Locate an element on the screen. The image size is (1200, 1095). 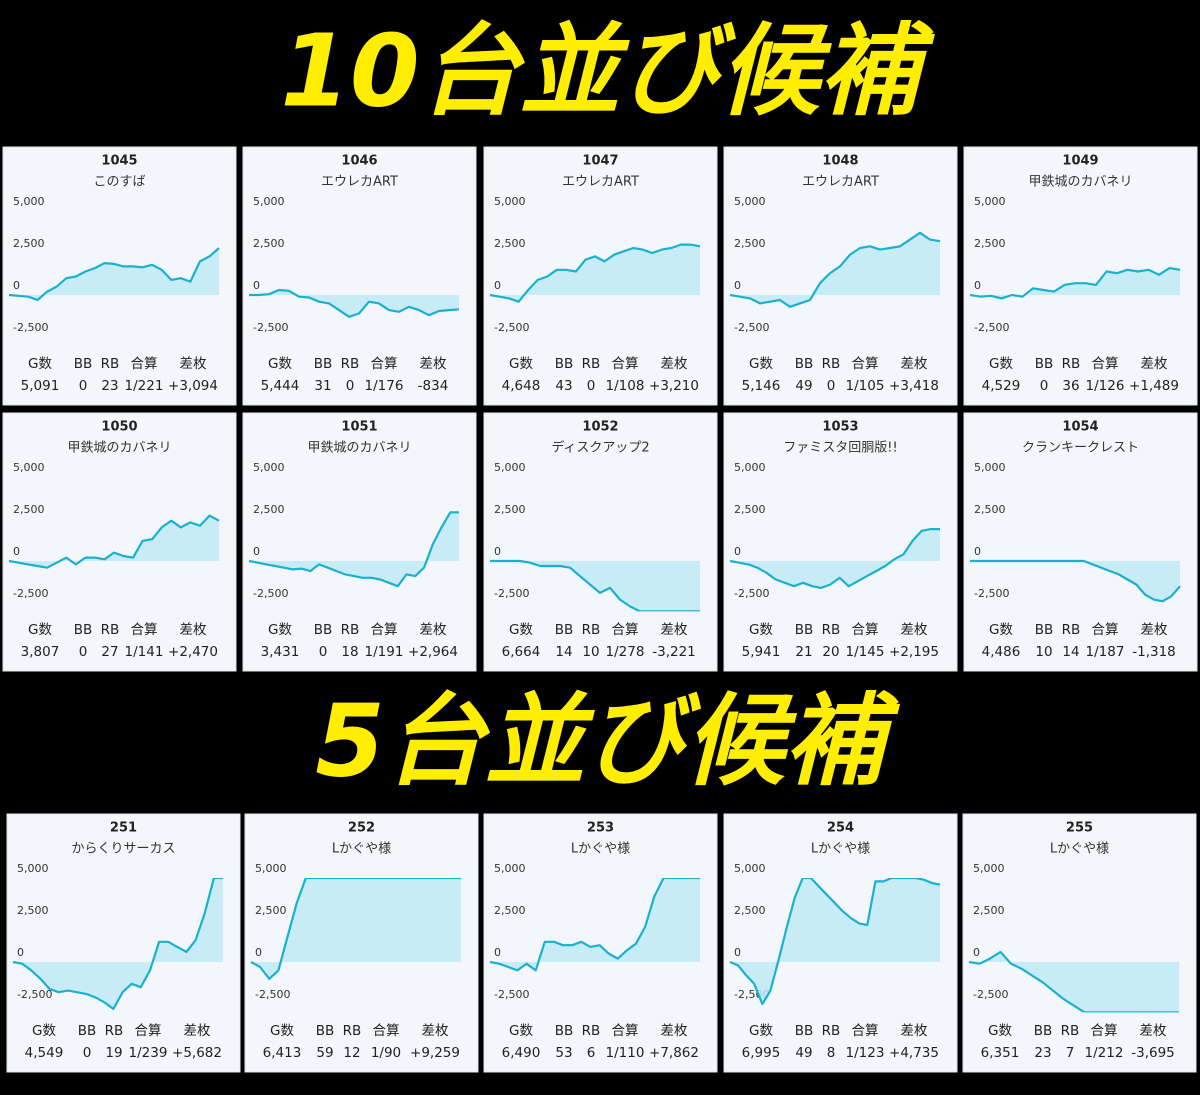
stat-value: 6,664 is located at coordinates (521, 652).